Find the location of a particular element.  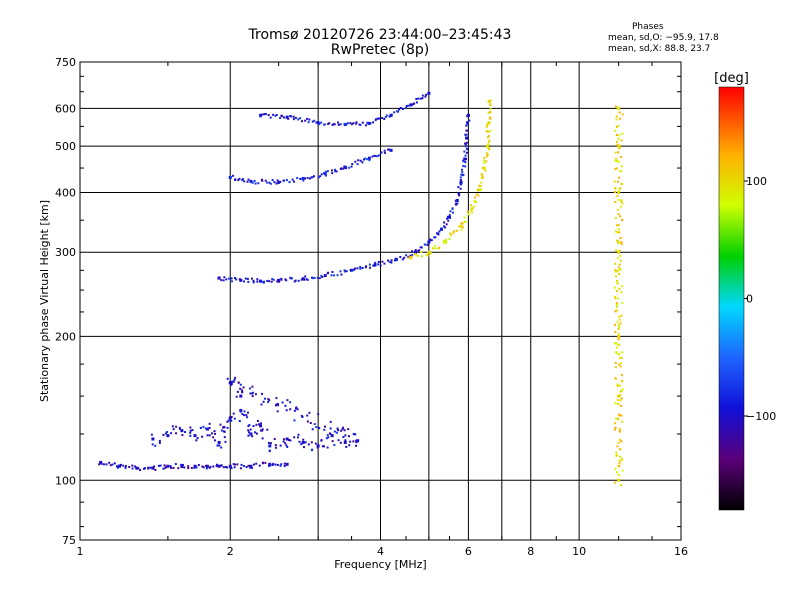

colorbar-unit: [deg] is located at coordinates (731, 78).